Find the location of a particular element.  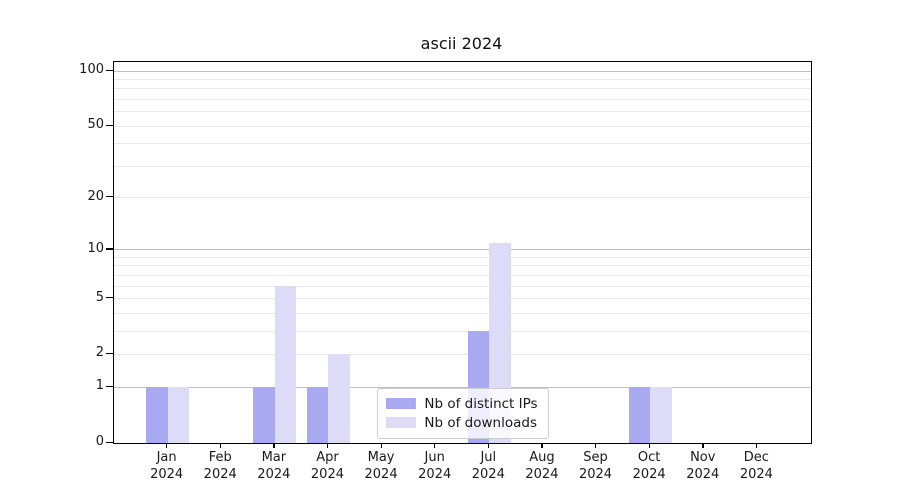

x-tick-label: Dec 2024 is located at coordinates (756, 466).